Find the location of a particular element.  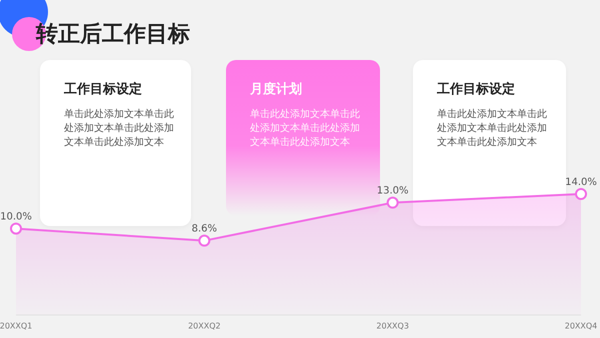

text-card: 工作目标设定 单击此处添加文本单击此处添加文本单击此处添加文本单击此处添加文本 is located at coordinates (115, 143).